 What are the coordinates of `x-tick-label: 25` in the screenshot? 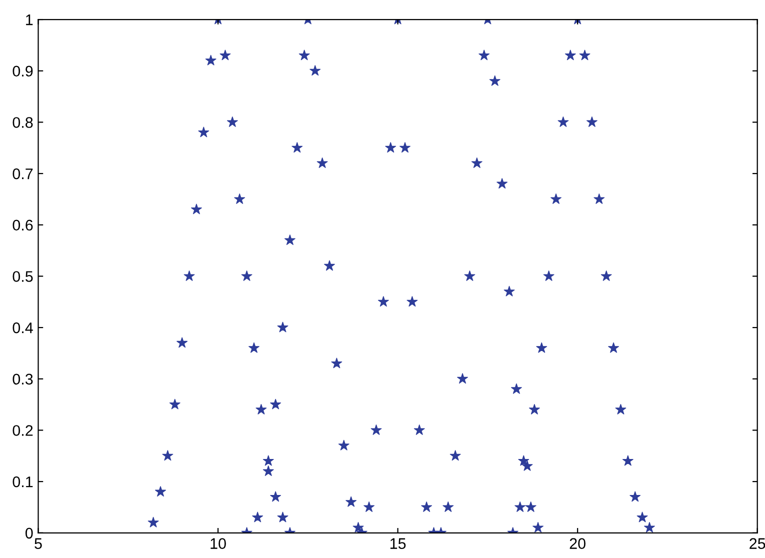 It's located at (757, 543).